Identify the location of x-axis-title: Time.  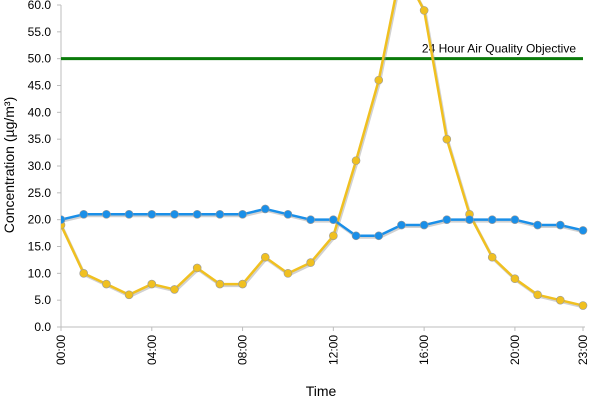
(321, 391).